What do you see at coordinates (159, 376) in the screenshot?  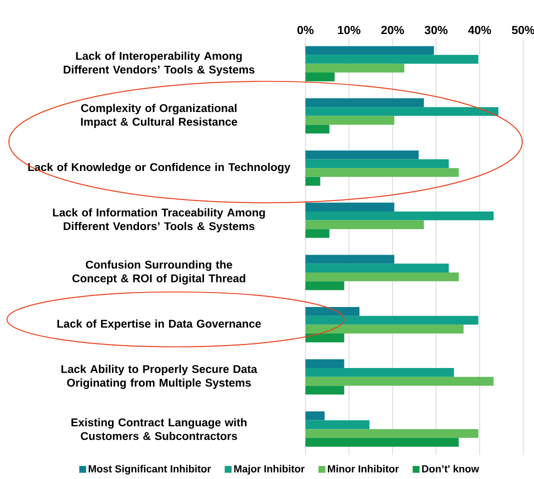 I see `y-tick-label: Lack Ability to Properly Secure Data Originating from Multiple Systems` at bounding box center [159, 376].